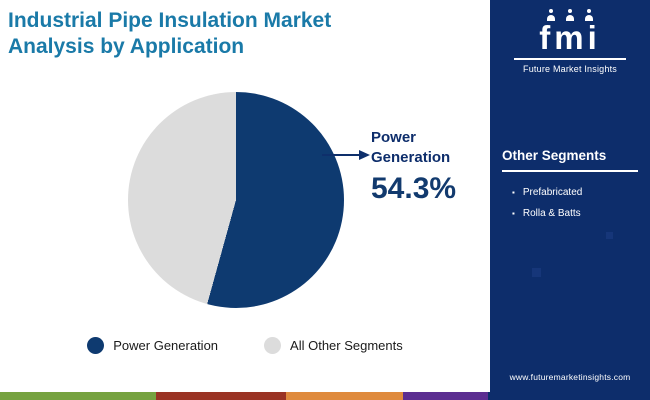  I want to click on logo-divider, so click(570, 58).